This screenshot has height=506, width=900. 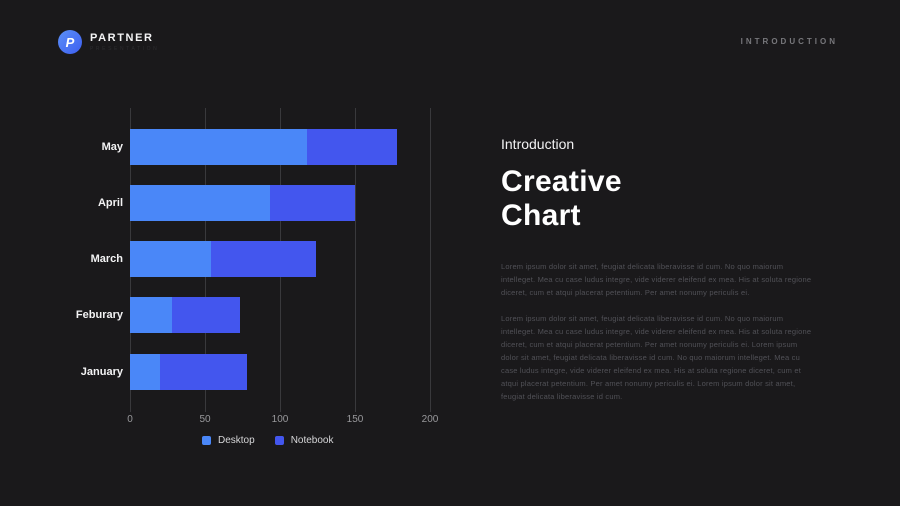 What do you see at coordinates (657, 199) in the screenshot?
I see `slide-title: Creative Chart` at bounding box center [657, 199].